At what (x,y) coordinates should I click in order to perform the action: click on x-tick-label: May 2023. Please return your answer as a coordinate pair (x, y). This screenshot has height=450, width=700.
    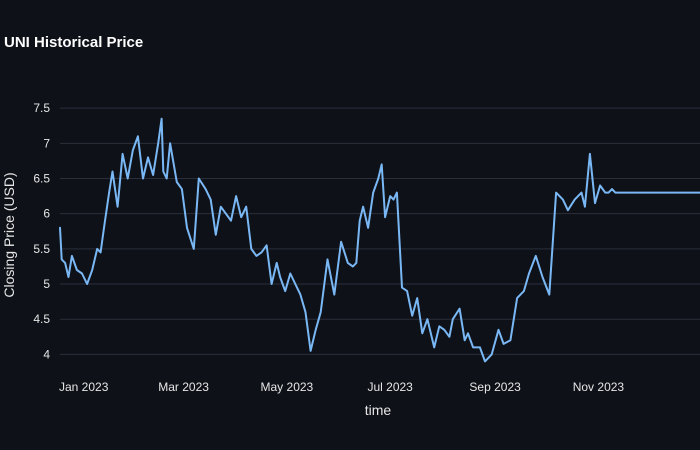
    Looking at the image, I should click on (287, 387).